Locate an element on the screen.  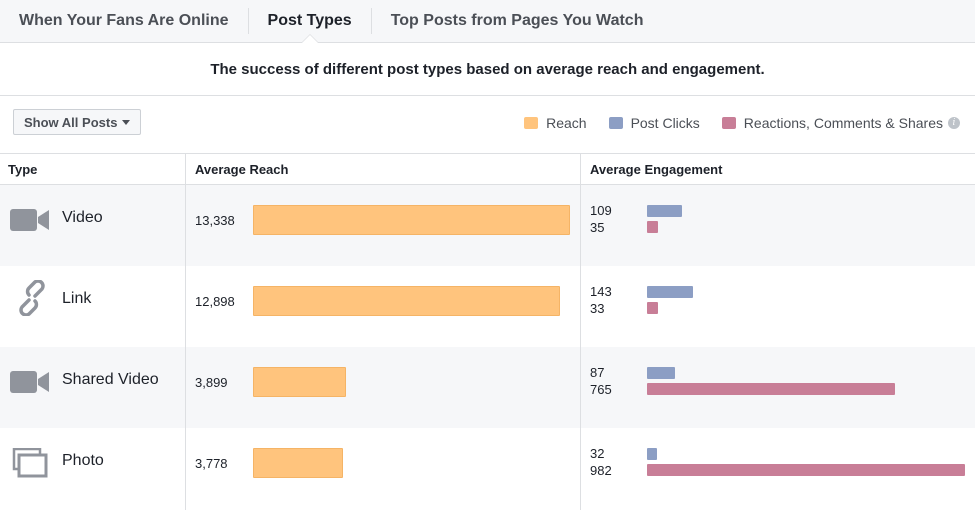
tab-label: Post Types is located at coordinates (309, 20).